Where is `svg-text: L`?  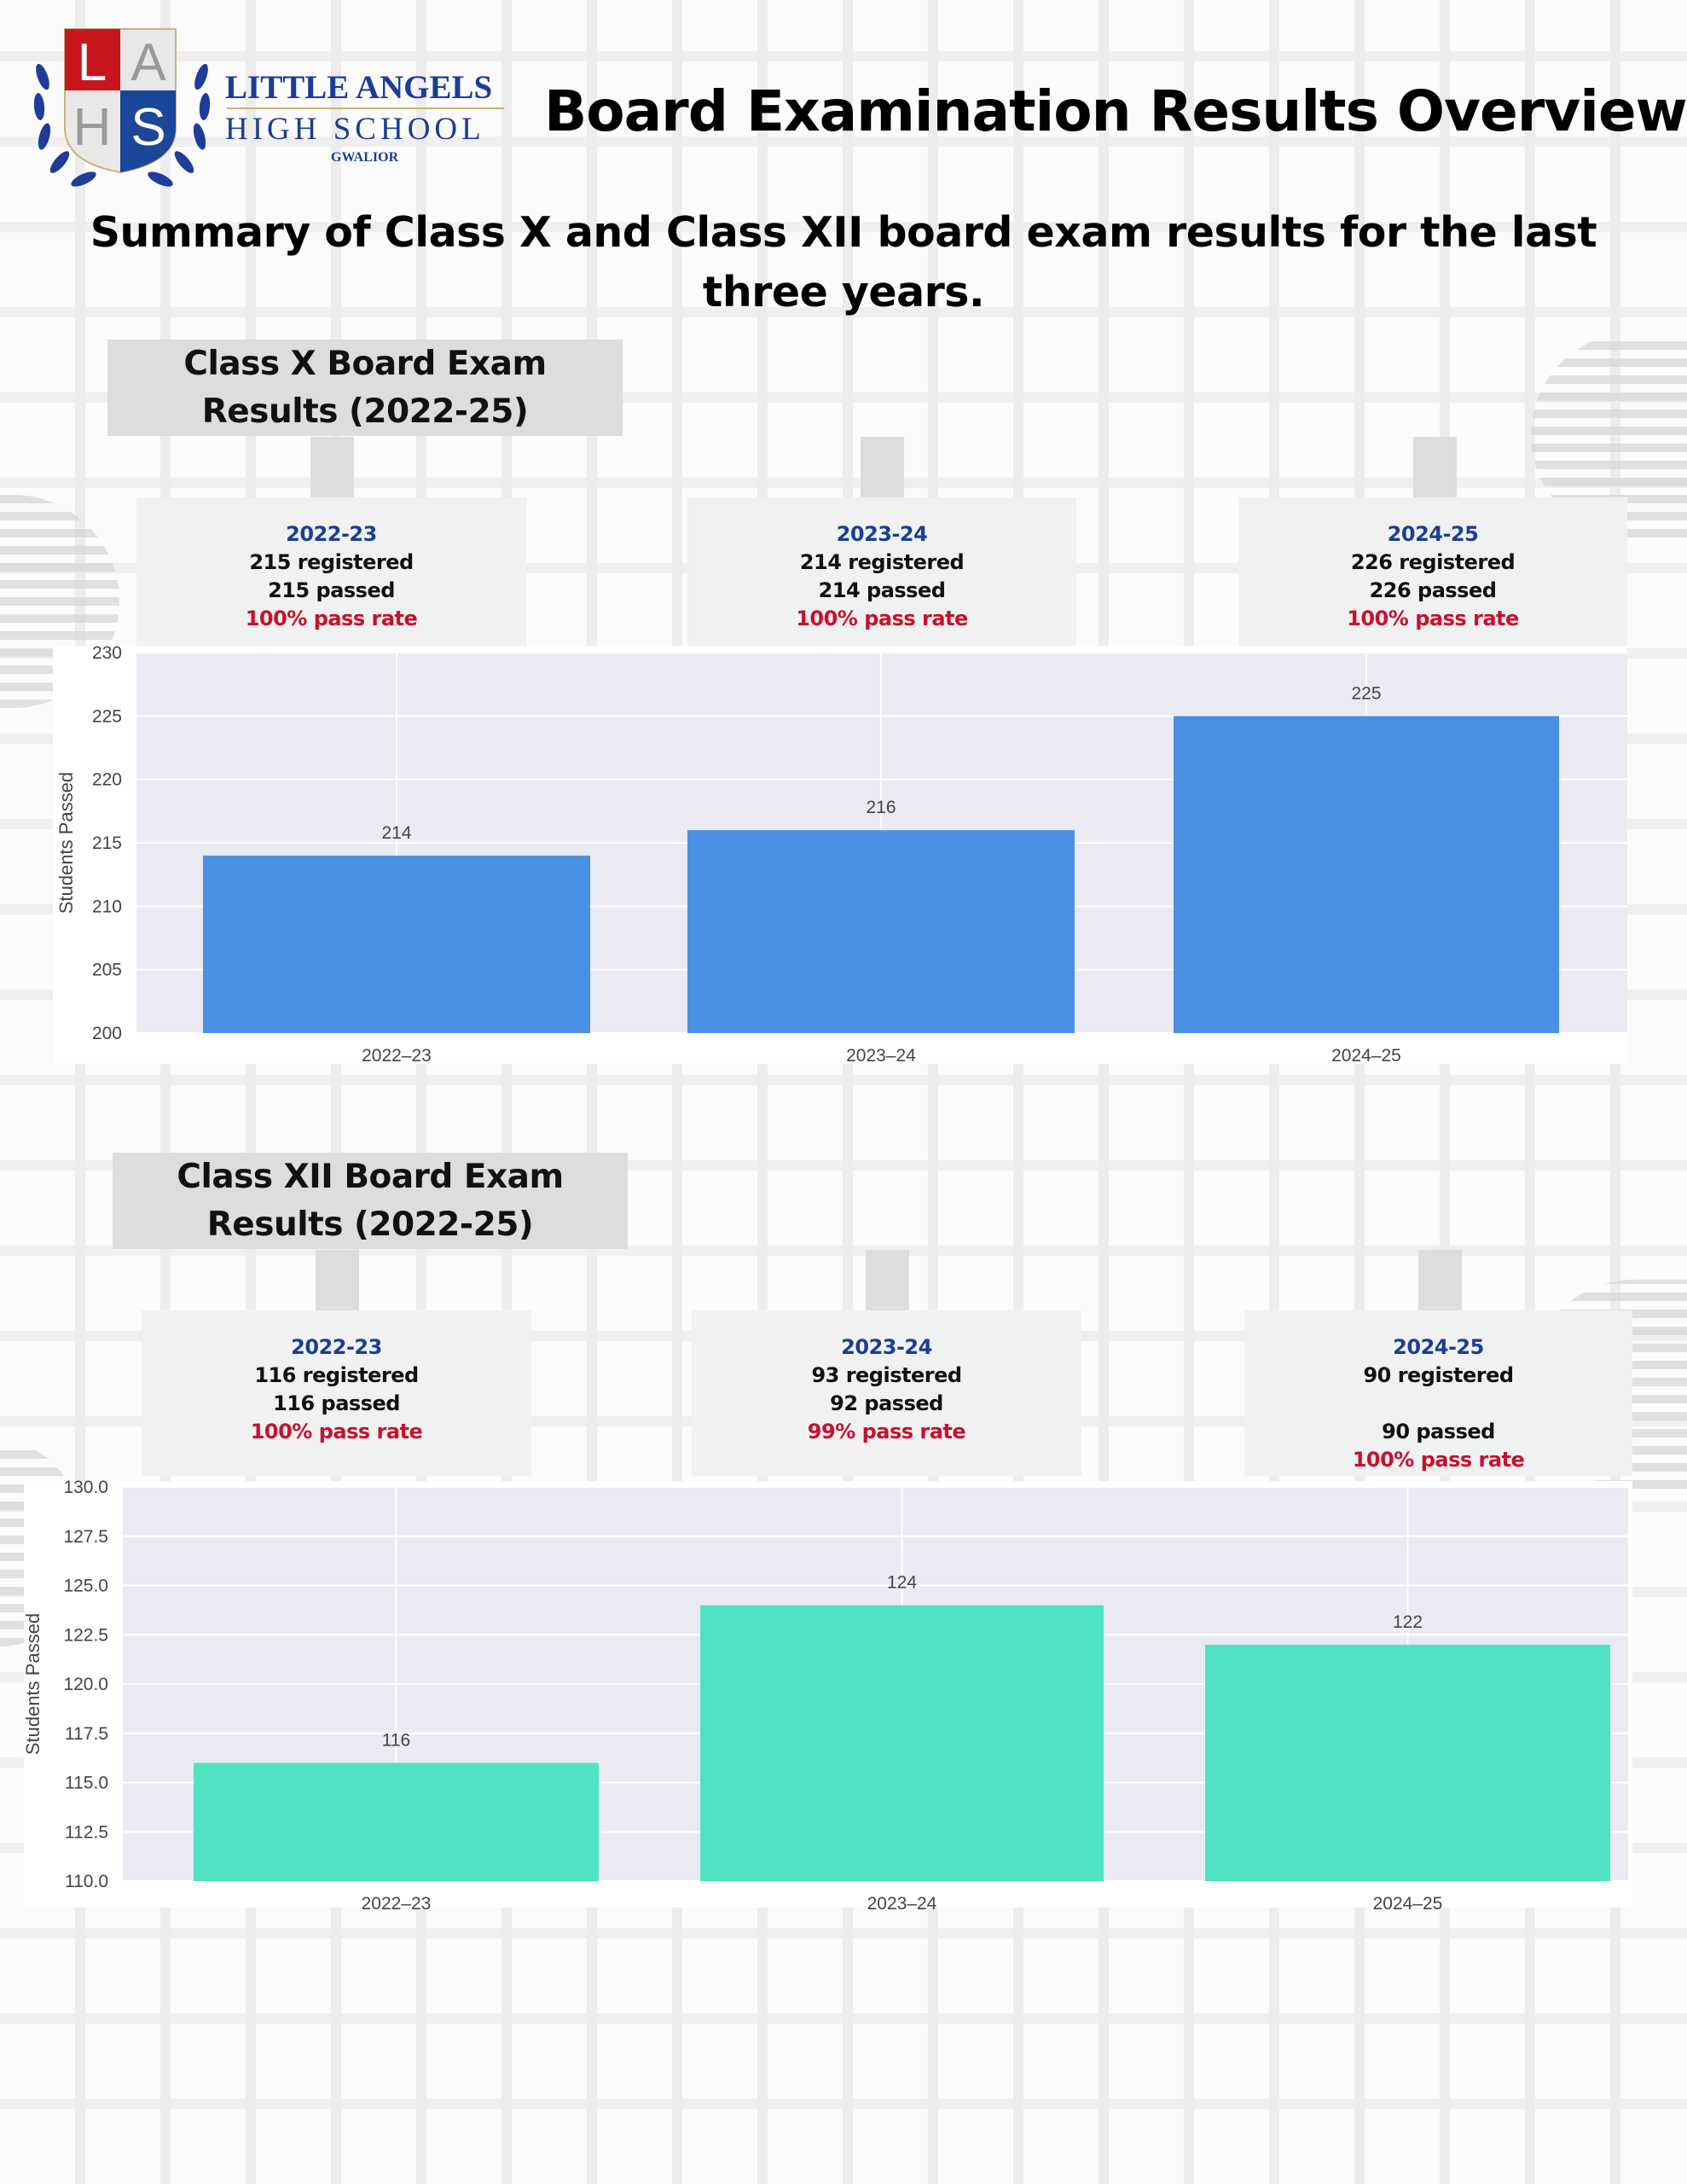
svg-text: L is located at coordinates (93, 63).